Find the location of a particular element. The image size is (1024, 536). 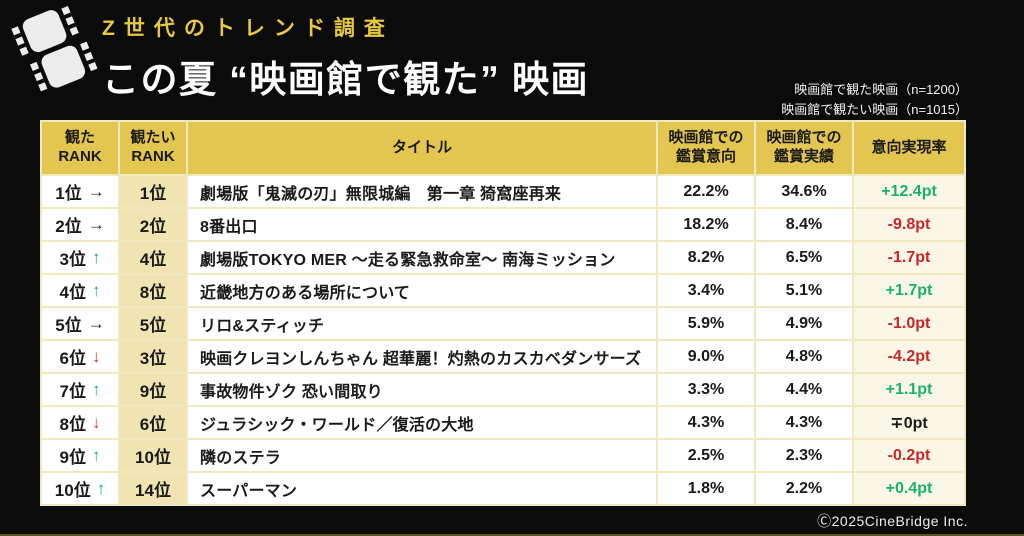

gap-value: -1.7pt is located at coordinates (909, 257).